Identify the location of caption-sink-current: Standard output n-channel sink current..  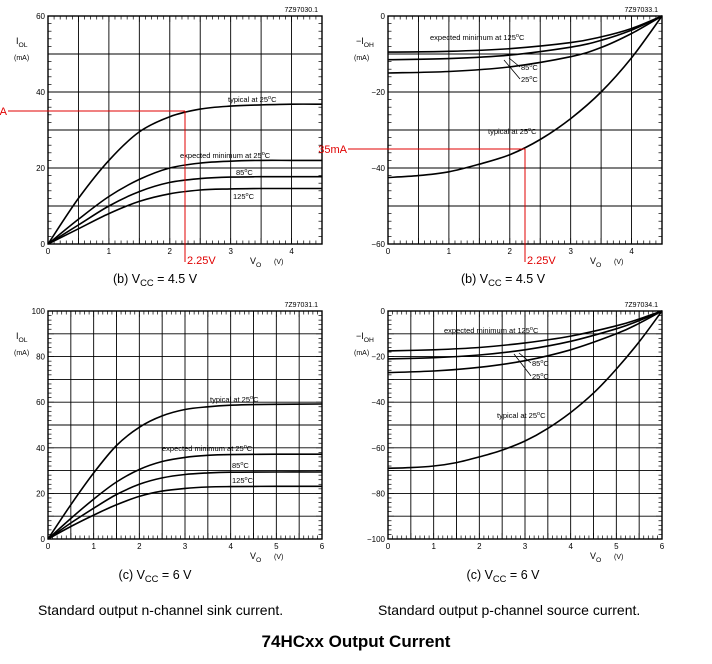
(161, 610).